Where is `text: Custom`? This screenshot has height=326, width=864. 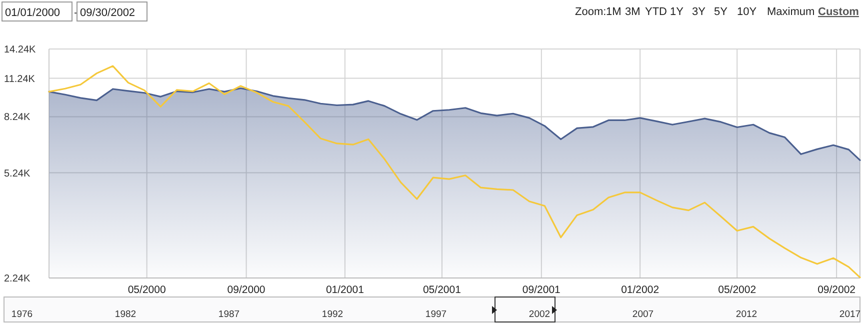
text: Custom is located at coordinates (839, 12).